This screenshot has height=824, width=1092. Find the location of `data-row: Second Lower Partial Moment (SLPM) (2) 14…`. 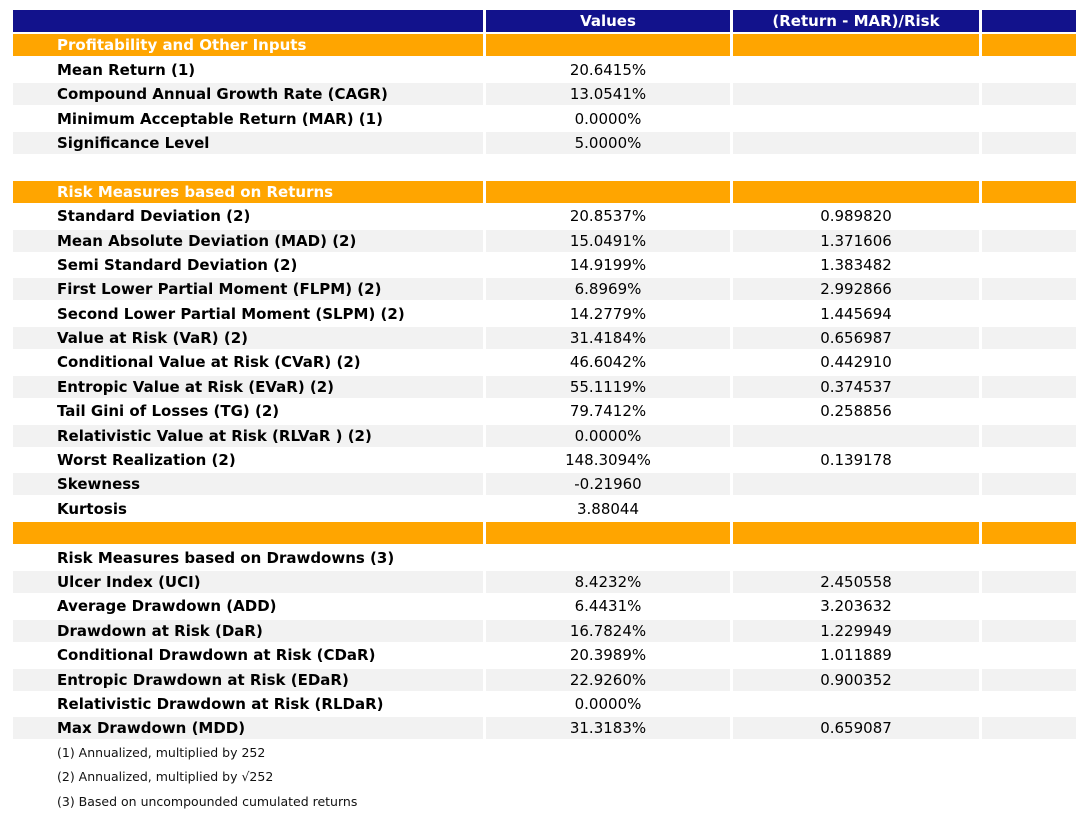

data-row: Second Lower Partial Moment (SLPM) (2) 14… is located at coordinates (546, 313).